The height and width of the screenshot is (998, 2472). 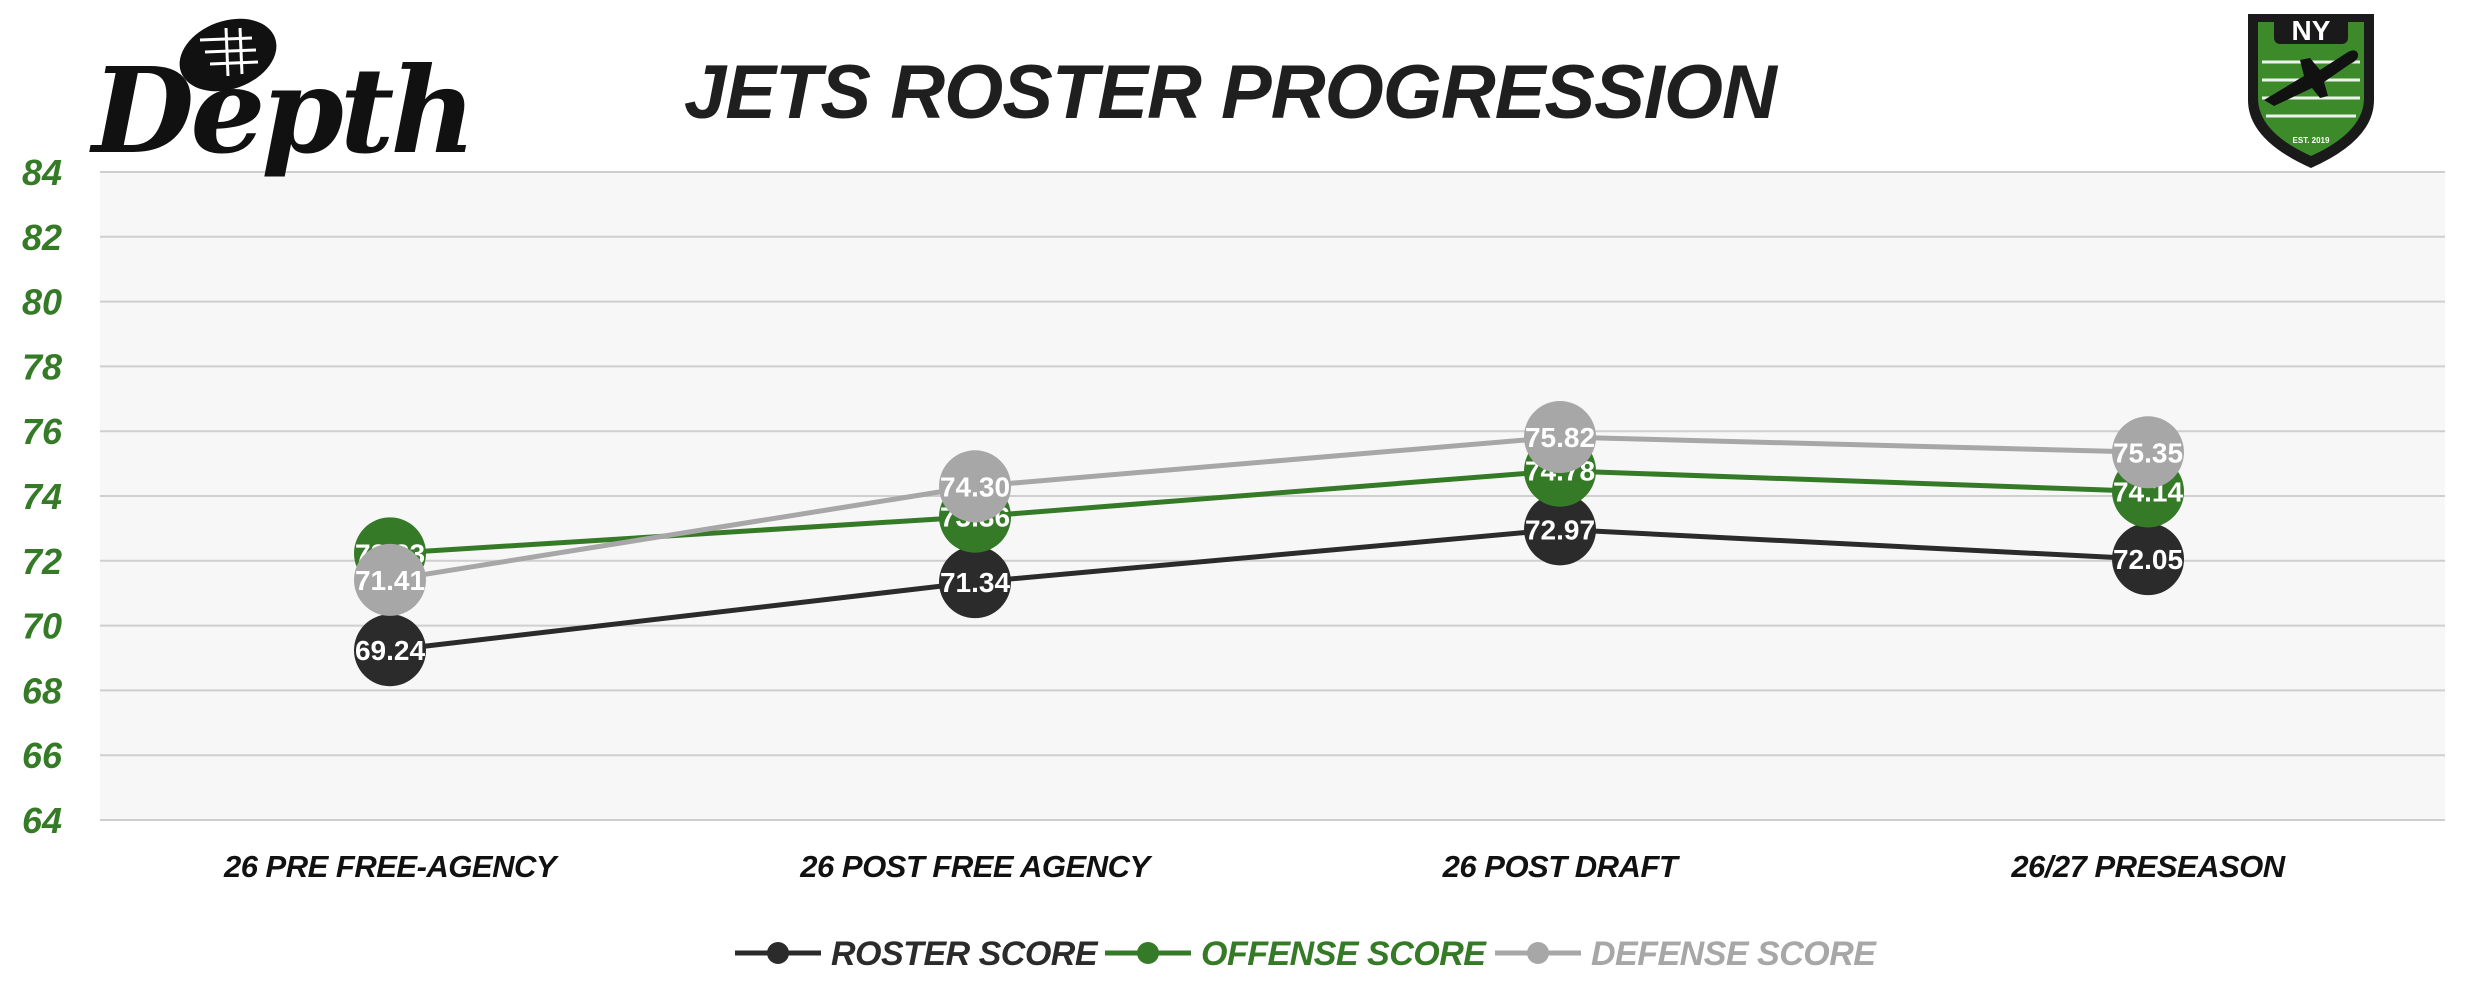 I want to click on data-label-defense-score: 74.30, so click(x=975, y=486).